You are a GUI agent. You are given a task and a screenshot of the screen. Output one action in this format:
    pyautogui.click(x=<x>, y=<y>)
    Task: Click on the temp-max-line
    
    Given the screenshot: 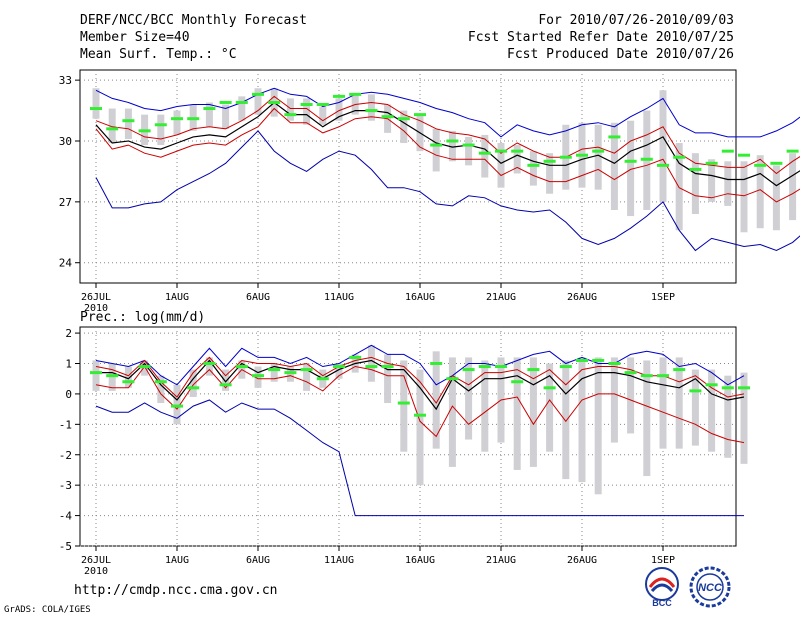 What is the action you would take?
    pyautogui.click(x=447, y=112)
    